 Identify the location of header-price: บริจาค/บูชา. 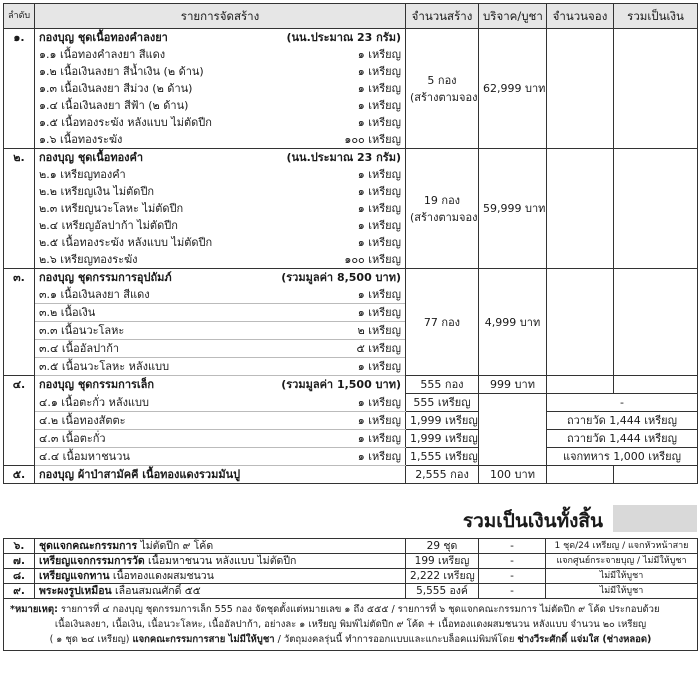
(512, 16).